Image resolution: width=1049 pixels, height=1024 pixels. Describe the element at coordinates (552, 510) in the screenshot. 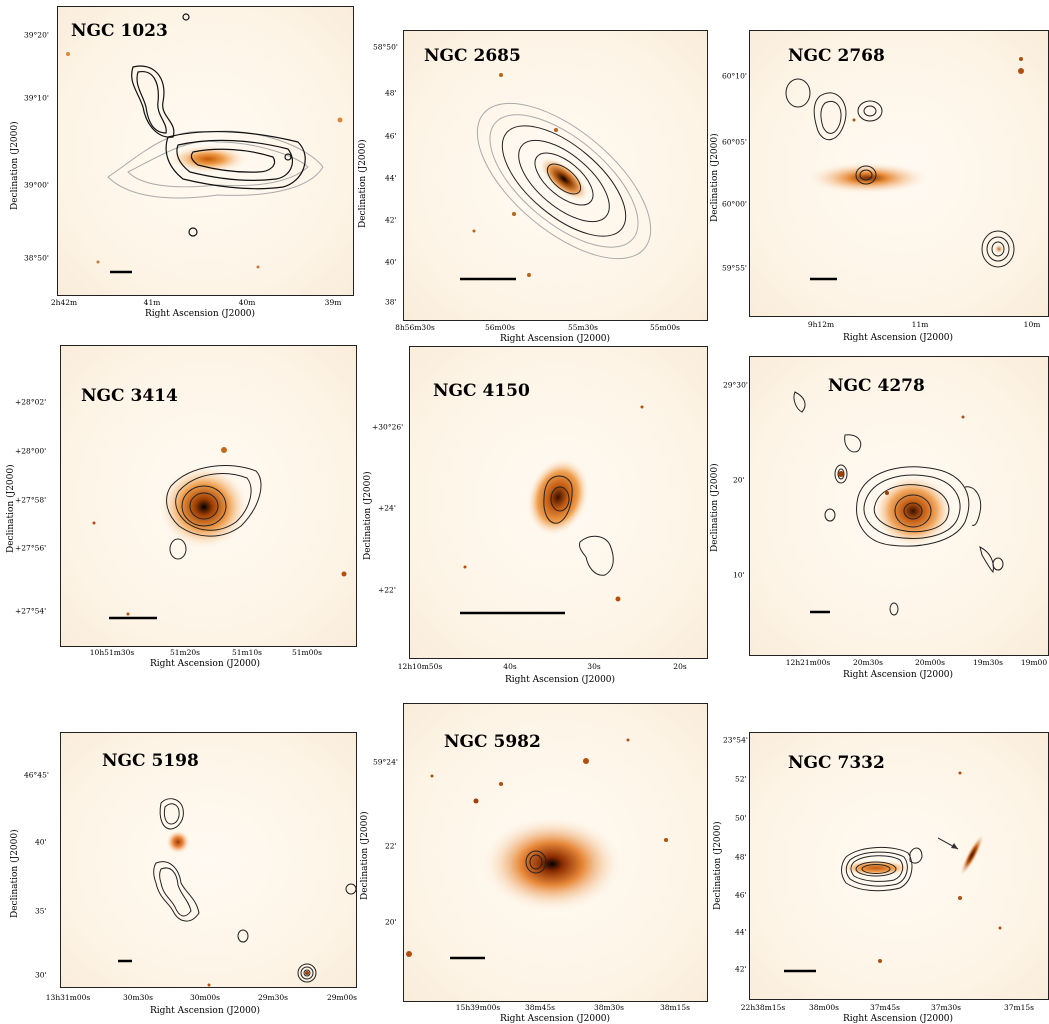

I see `ngc4150-optical-image` at that location.